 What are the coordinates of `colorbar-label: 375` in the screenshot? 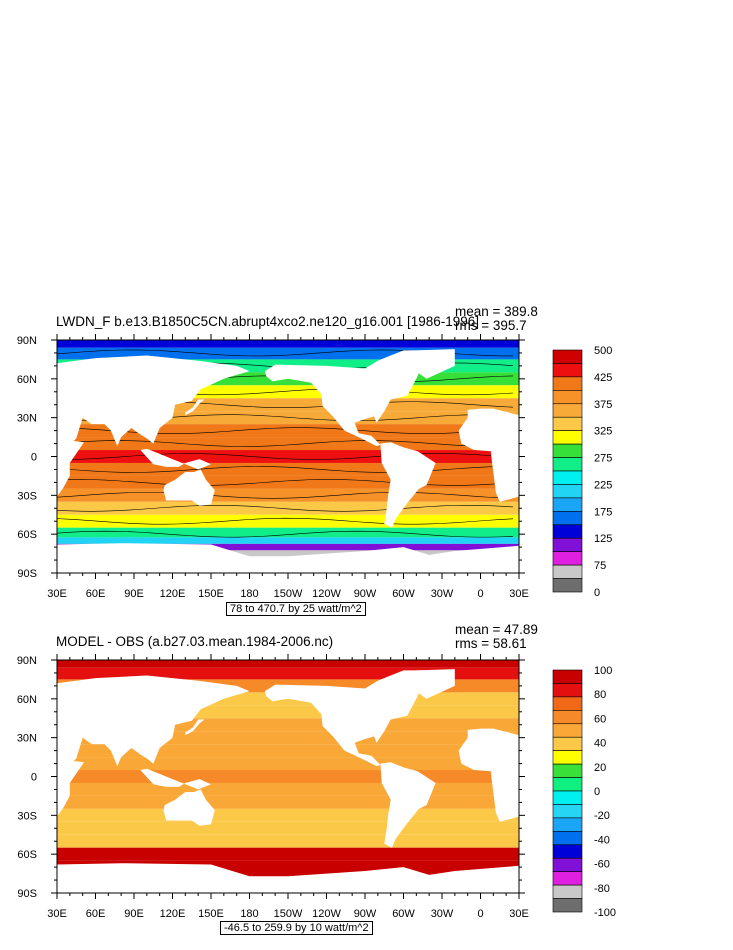 It's located at (603, 405).